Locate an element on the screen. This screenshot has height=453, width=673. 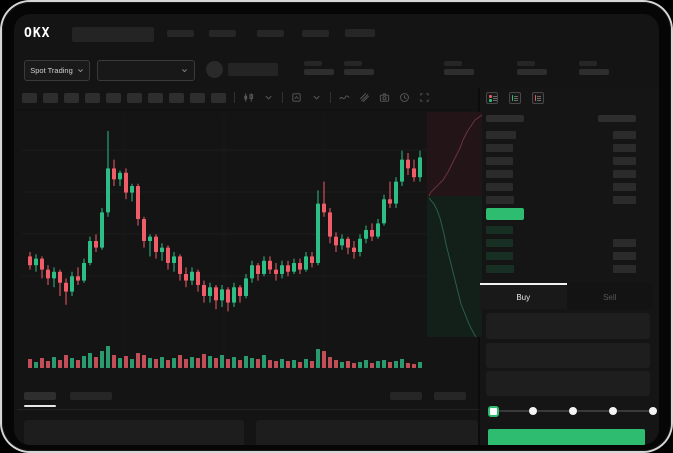
order-history-panel-skeleton is located at coordinates (367, 432).